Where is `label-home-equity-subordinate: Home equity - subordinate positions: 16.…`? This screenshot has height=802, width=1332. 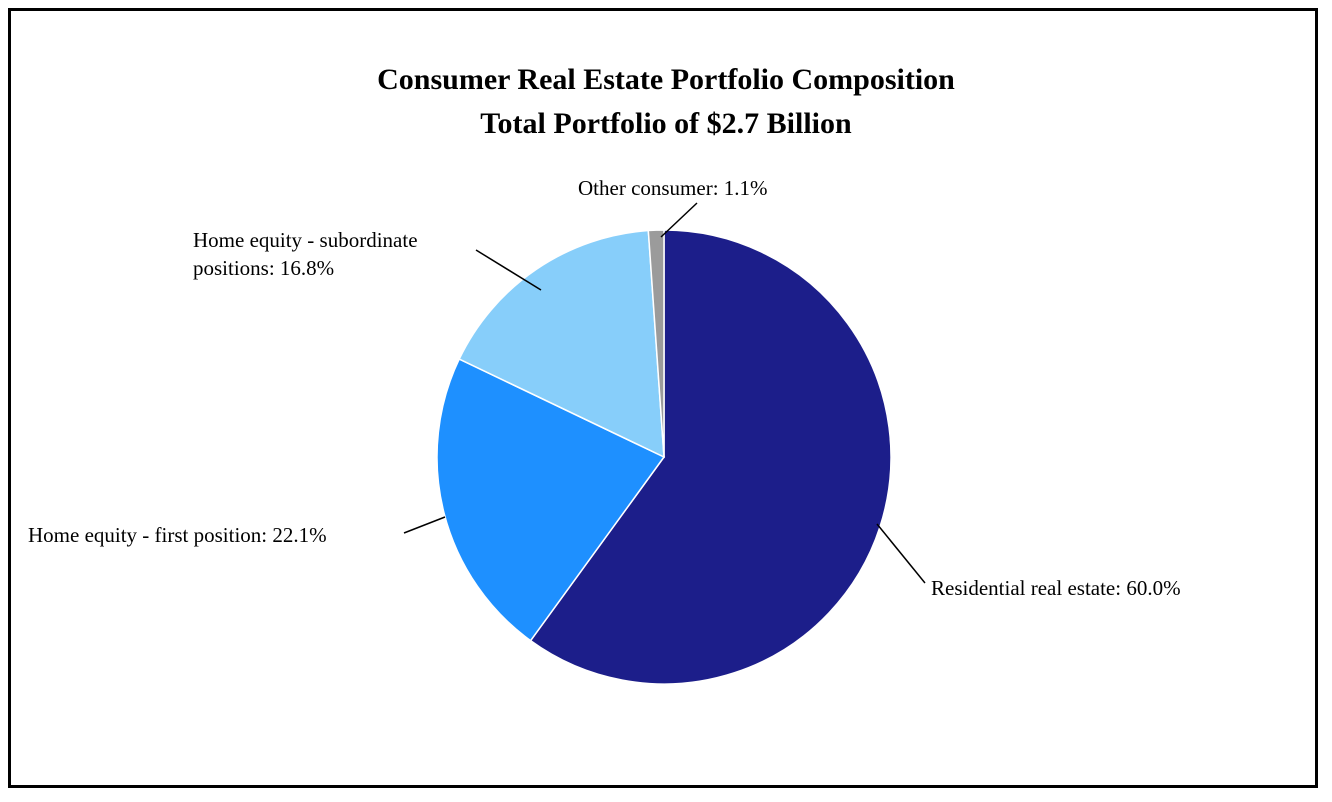 label-home-equity-subordinate: Home equity - subordinate positions: 16.… is located at coordinates (305, 254).